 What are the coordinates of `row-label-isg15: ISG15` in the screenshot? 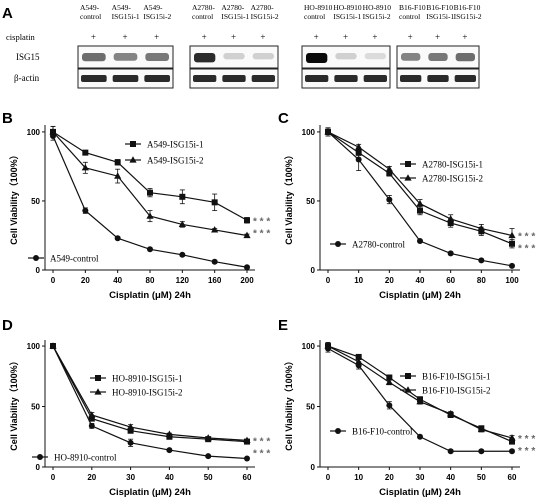 It's located at (28, 57).